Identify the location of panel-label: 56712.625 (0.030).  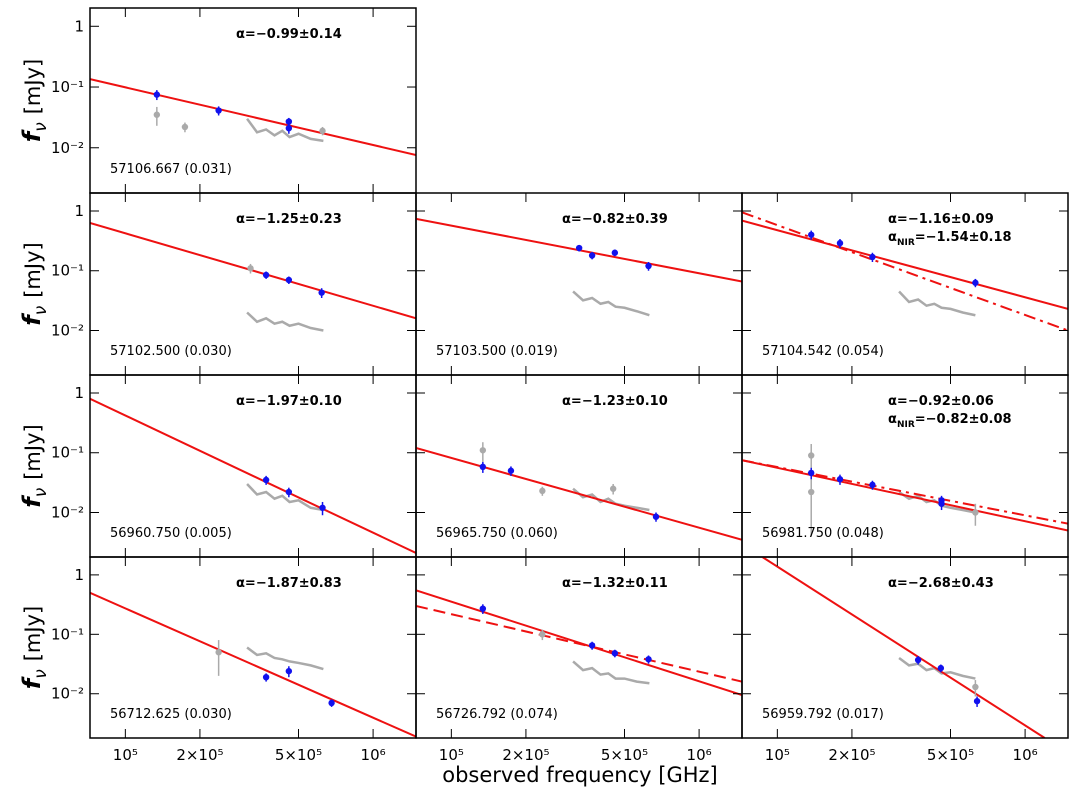
(171, 714).